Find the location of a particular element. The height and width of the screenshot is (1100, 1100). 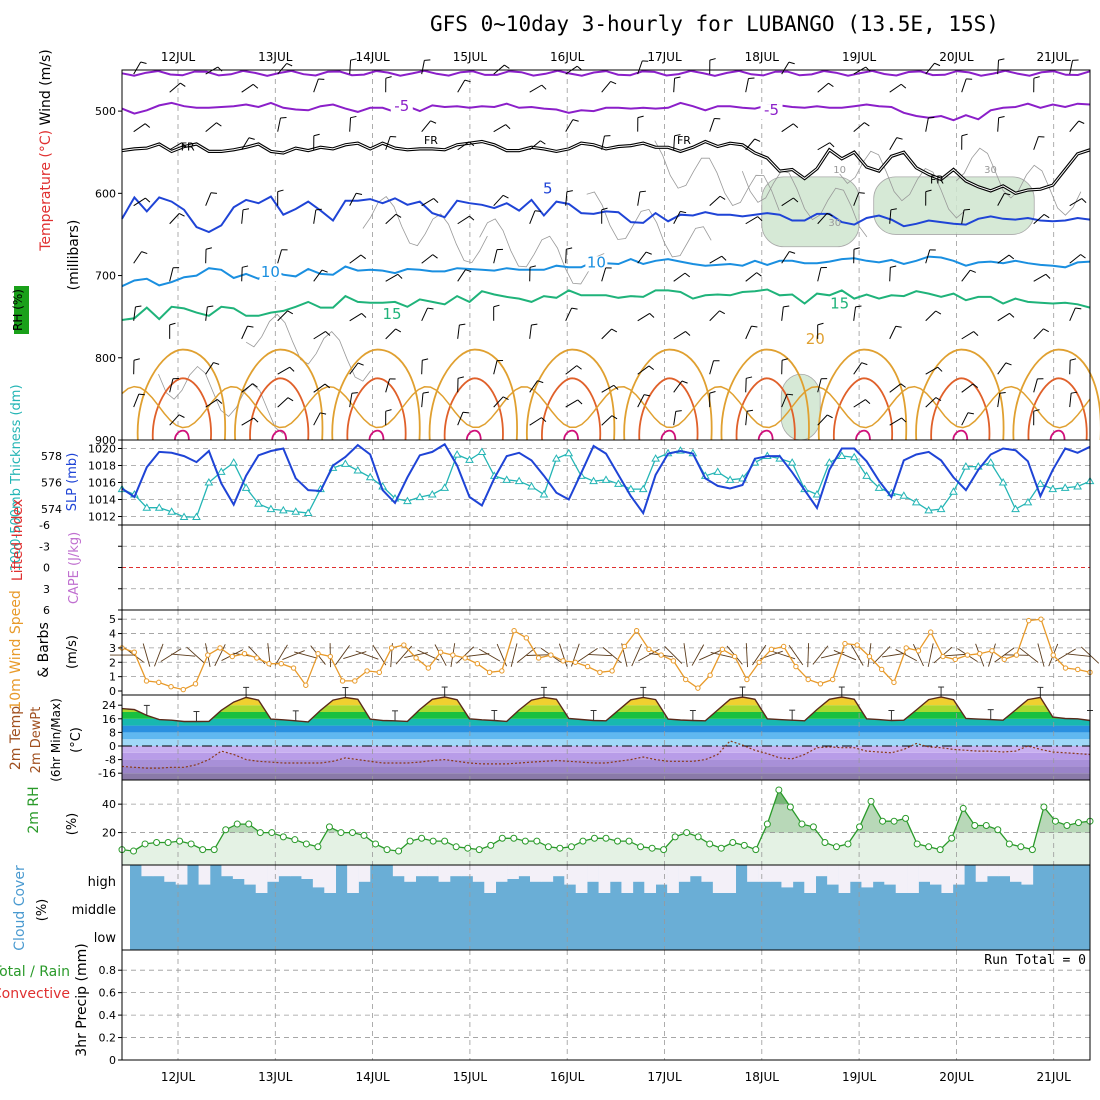

y-tick-label: 3 is located at coordinates (112, 648).